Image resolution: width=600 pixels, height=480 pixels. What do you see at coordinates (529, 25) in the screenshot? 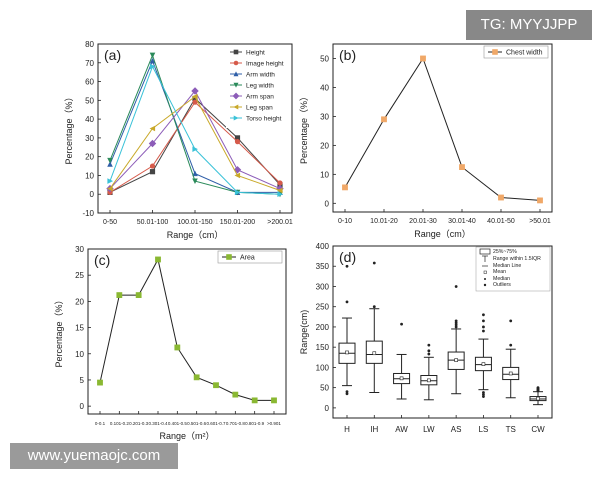
I see `watermark-top: TG: MYYJJPP` at bounding box center [529, 25].